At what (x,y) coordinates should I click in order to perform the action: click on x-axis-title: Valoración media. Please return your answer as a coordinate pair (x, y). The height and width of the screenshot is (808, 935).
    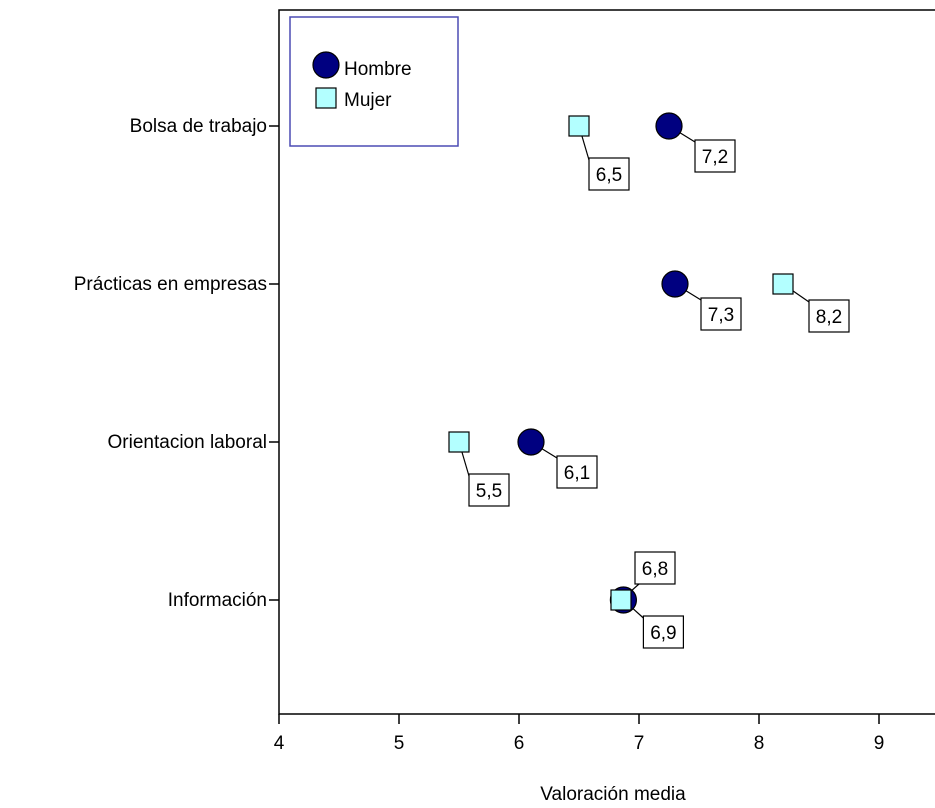
    Looking at the image, I should click on (613, 794).